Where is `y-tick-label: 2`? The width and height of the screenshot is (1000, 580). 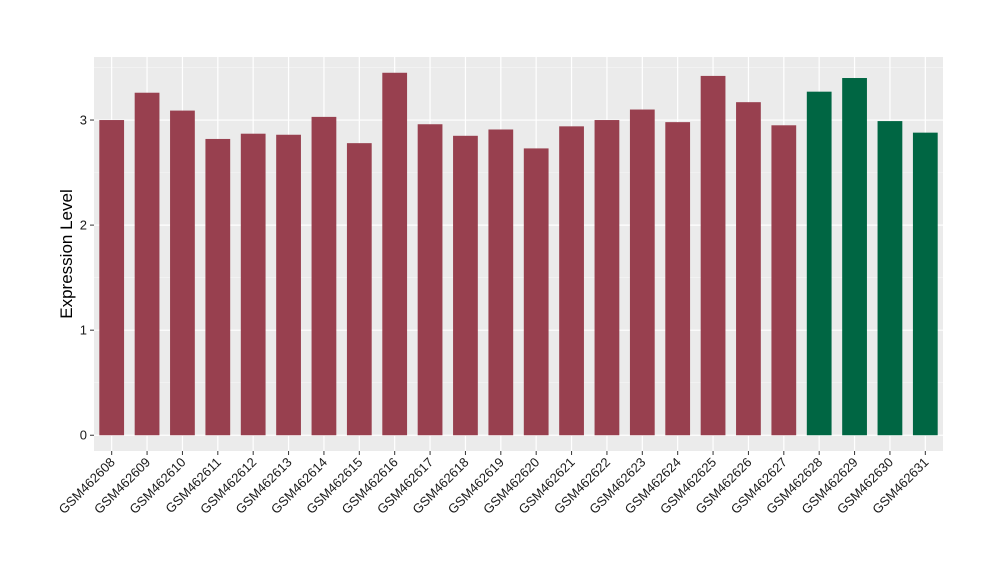 y-tick-label: 2 is located at coordinates (83, 225).